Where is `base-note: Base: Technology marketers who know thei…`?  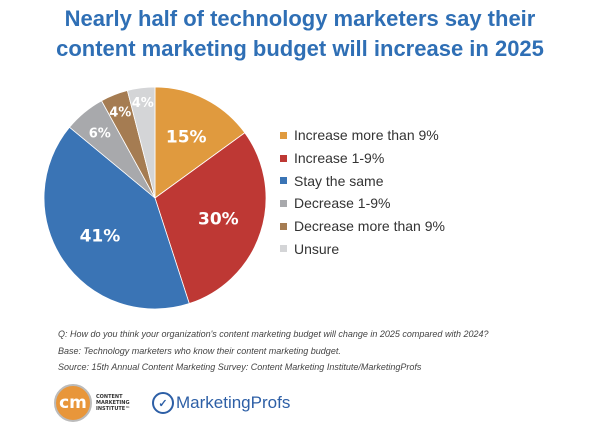
base-note: Base: Technology marketers who know thei… is located at coordinates (199, 350).